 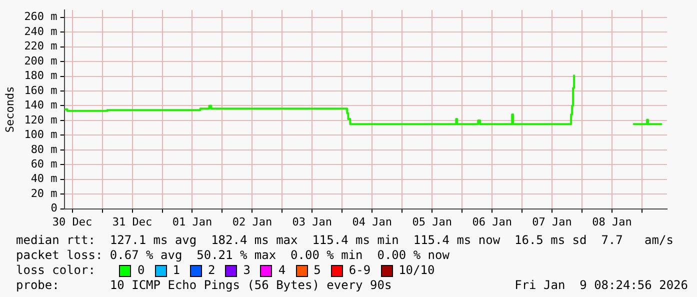 I want to click on text: Fri Jan 9 08:24:56 2026, so click(x=601, y=285).